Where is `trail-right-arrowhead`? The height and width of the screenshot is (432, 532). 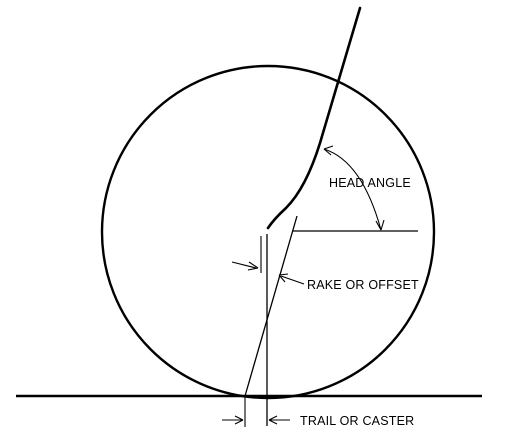
trail-right-arrowhead is located at coordinates (273, 420).